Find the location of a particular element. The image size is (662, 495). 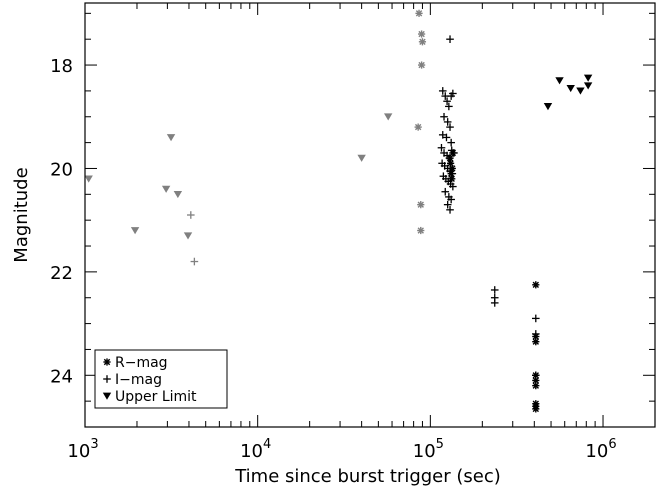

legend-label: R−mag is located at coordinates (141, 363).